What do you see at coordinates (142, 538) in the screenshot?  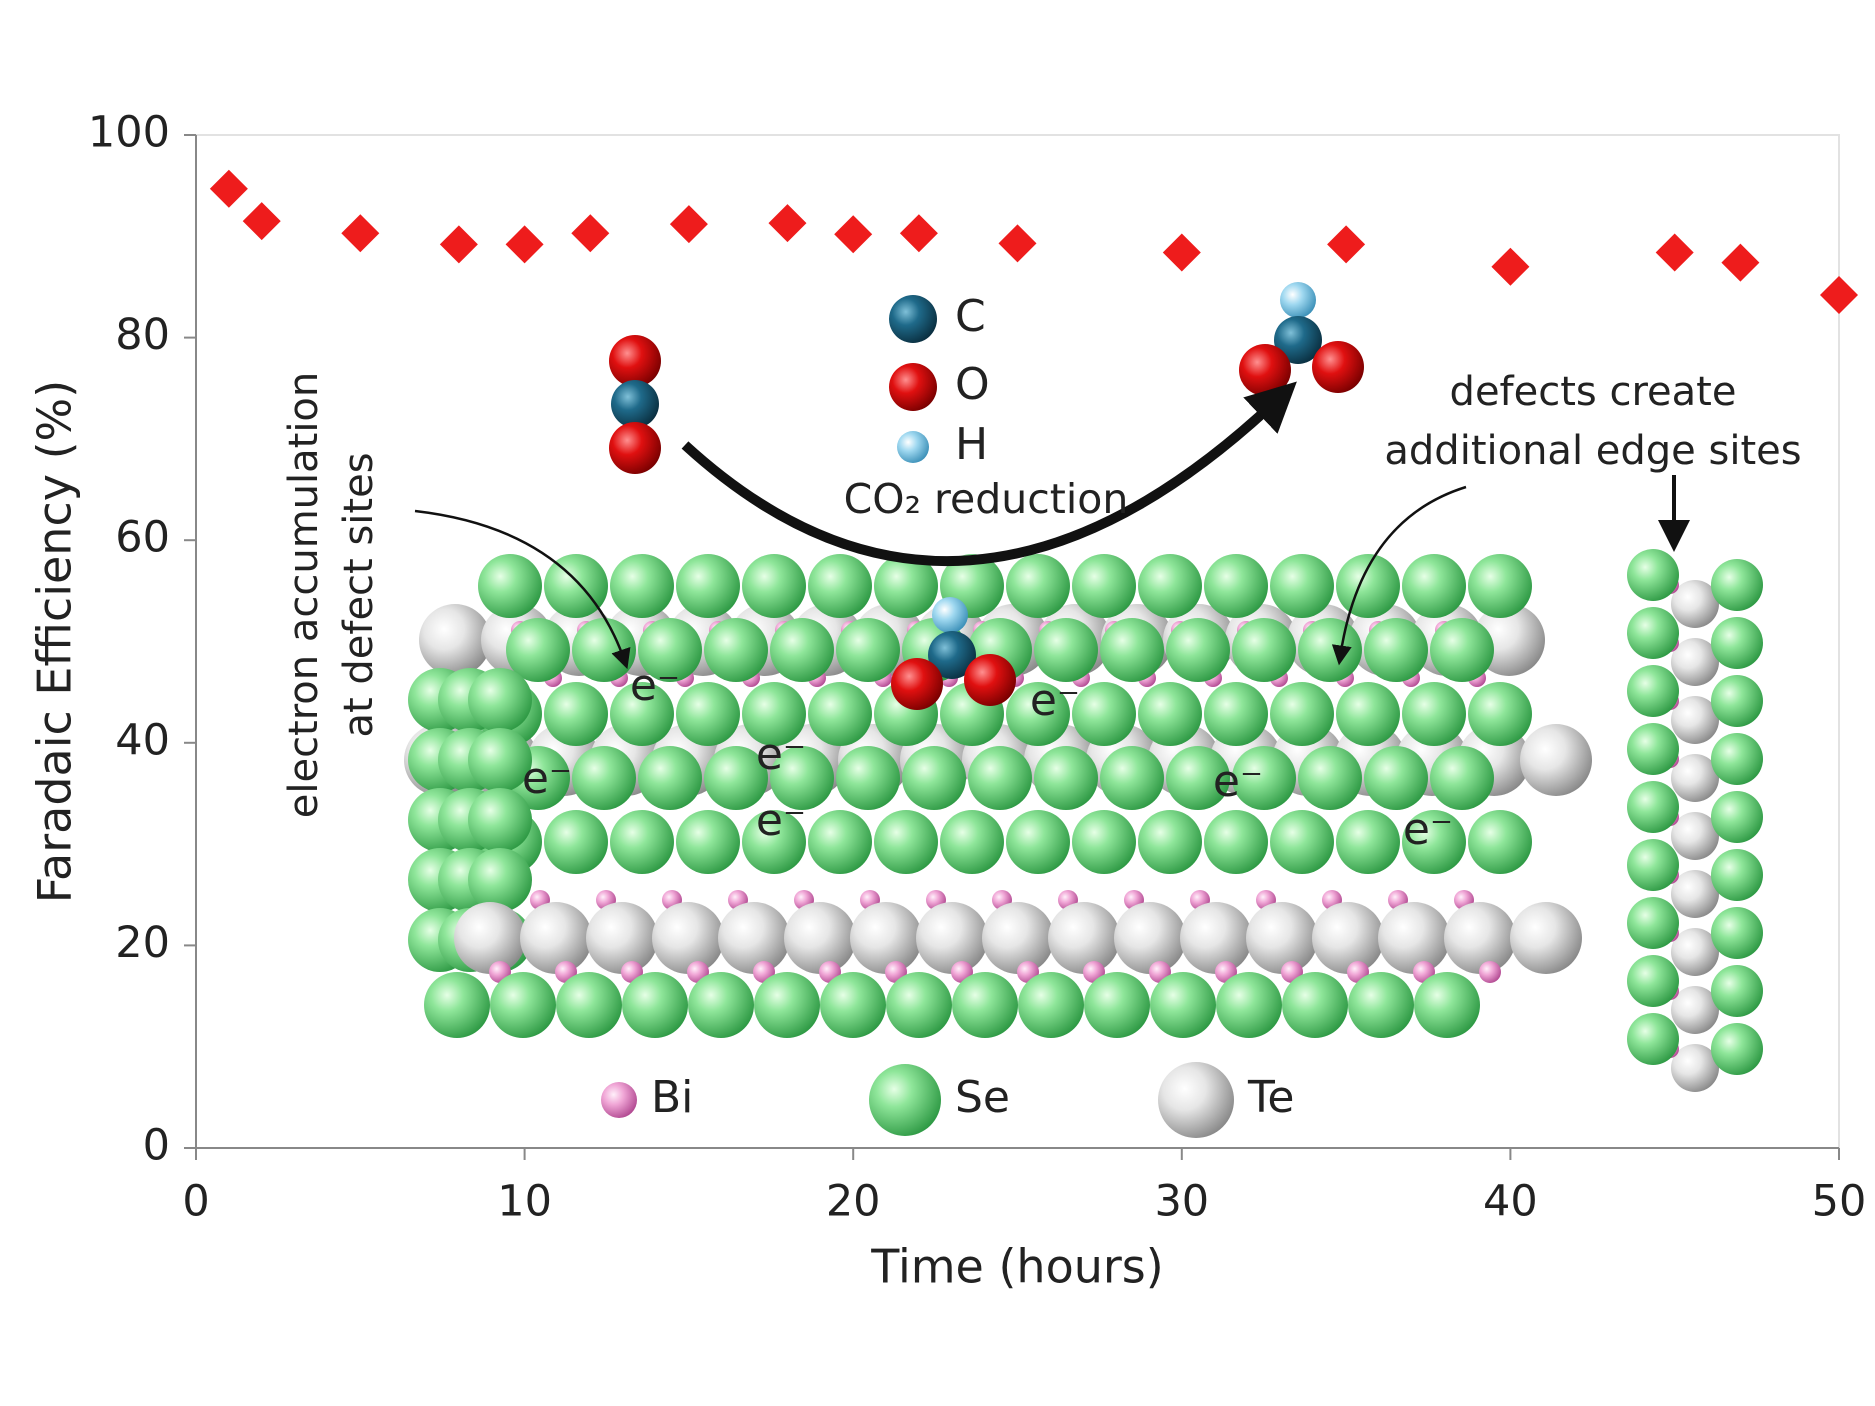 I see `y-tick-label: 60` at bounding box center [142, 538].